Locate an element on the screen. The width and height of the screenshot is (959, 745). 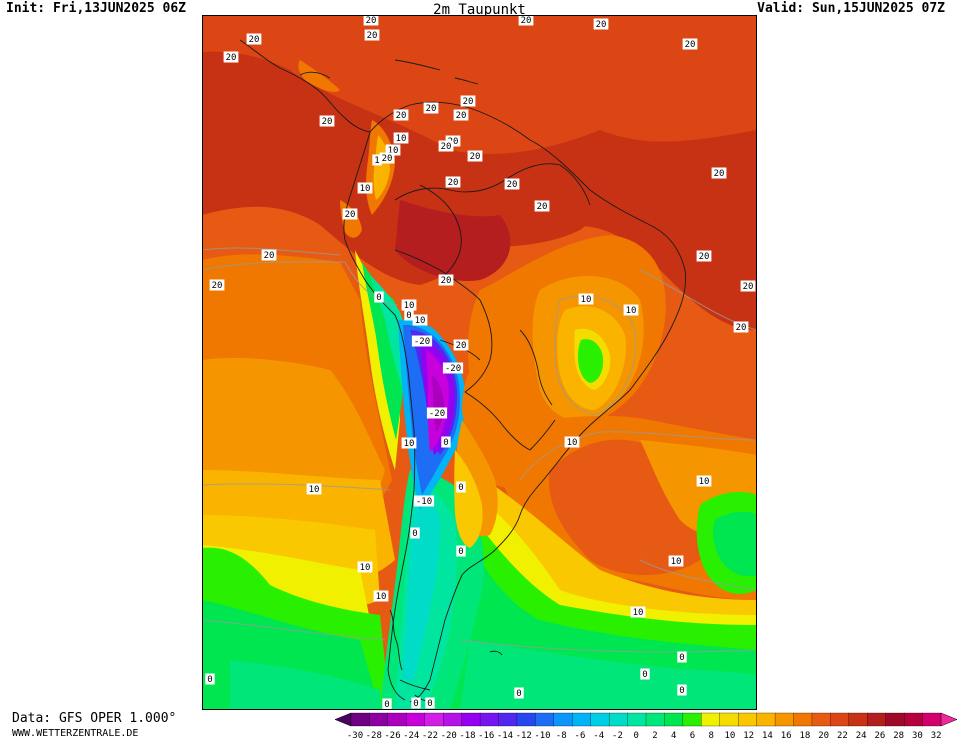
legend-tick-label: 16 is located at coordinates (786, 736).